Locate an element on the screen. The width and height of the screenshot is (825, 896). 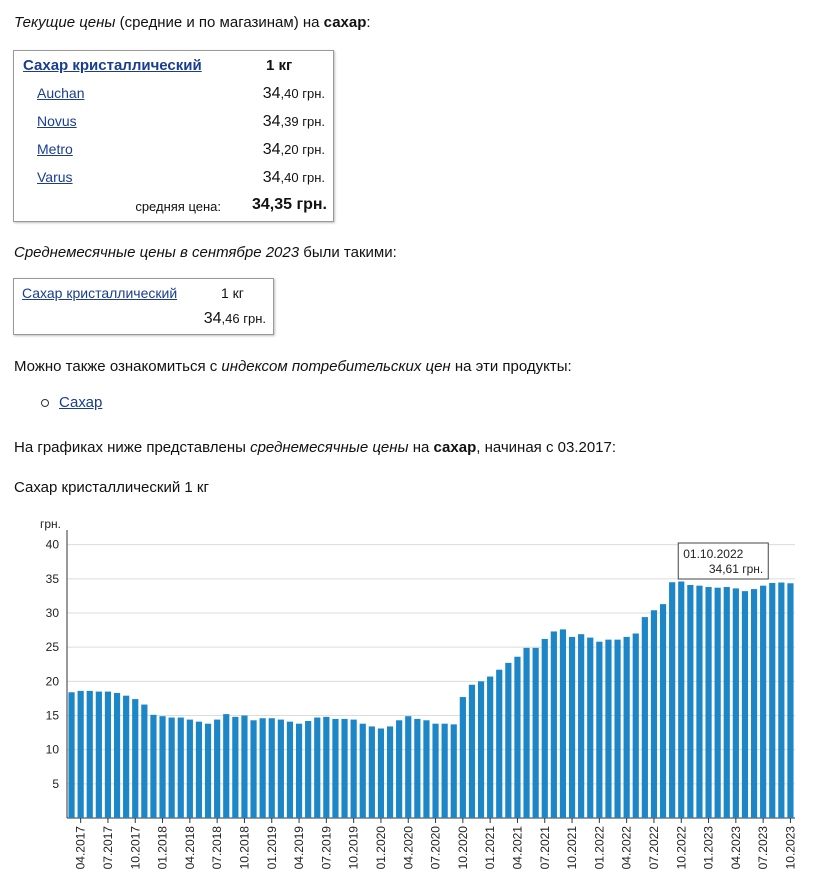
monthly-unit: 1 кг is located at coordinates (232, 293).